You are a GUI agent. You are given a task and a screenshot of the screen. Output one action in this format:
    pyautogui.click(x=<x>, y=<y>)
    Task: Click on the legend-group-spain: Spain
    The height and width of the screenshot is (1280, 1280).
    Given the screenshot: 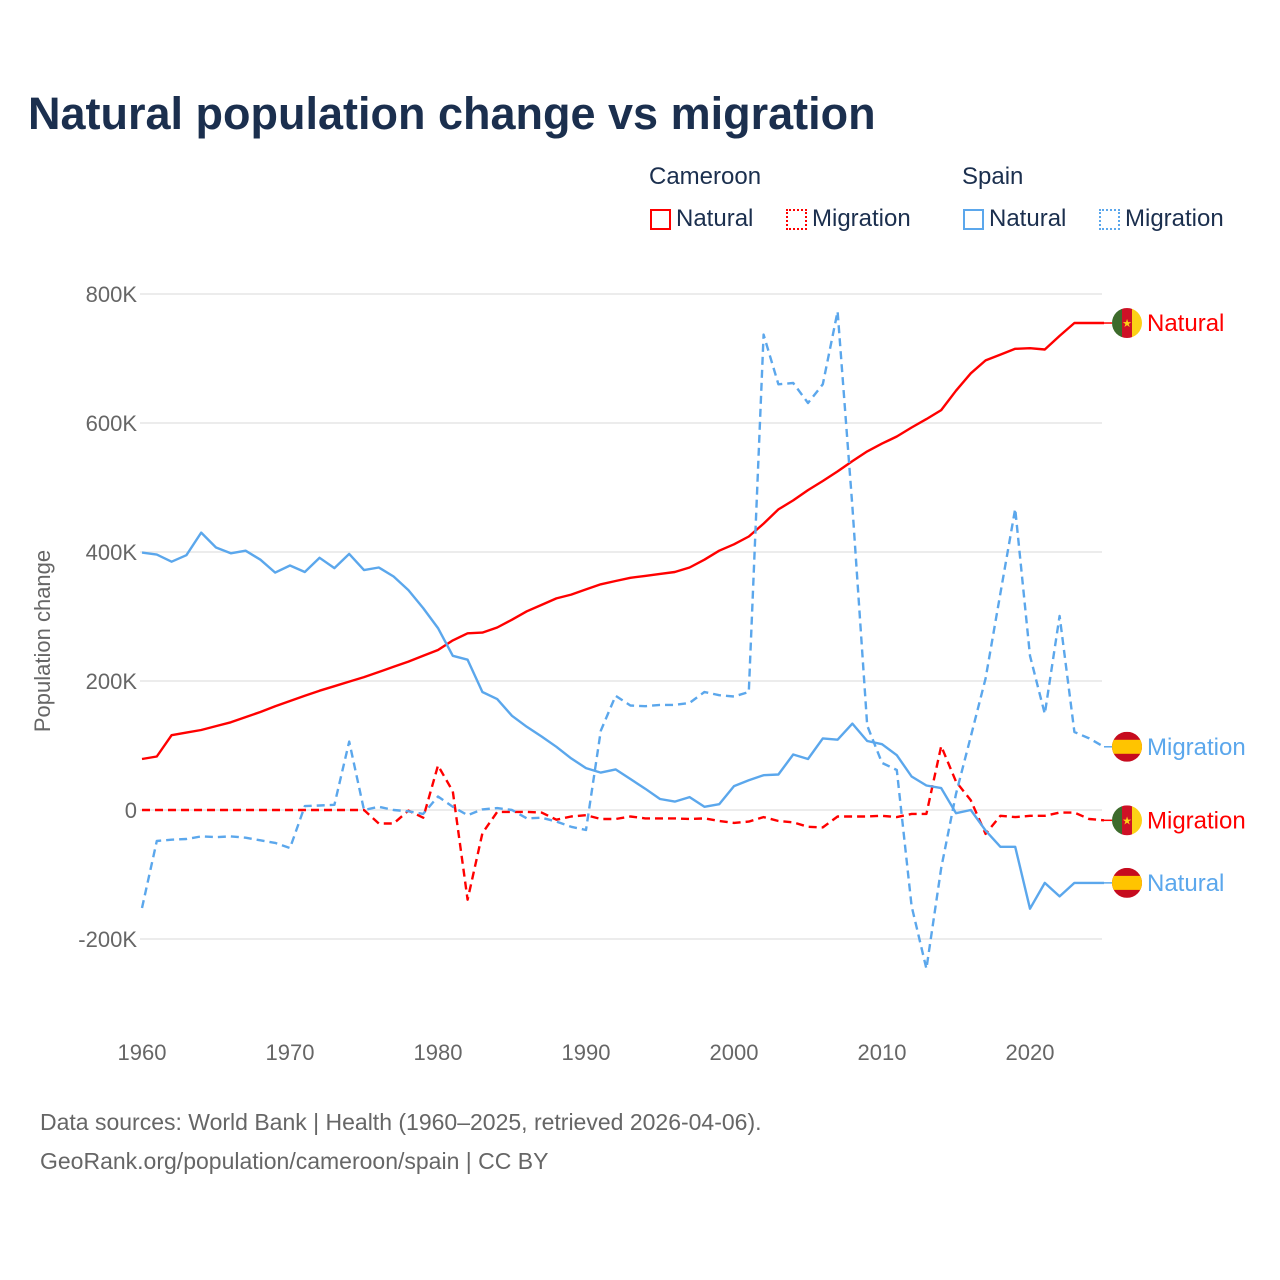 What is the action you would take?
    pyautogui.click(x=993, y=176)
    